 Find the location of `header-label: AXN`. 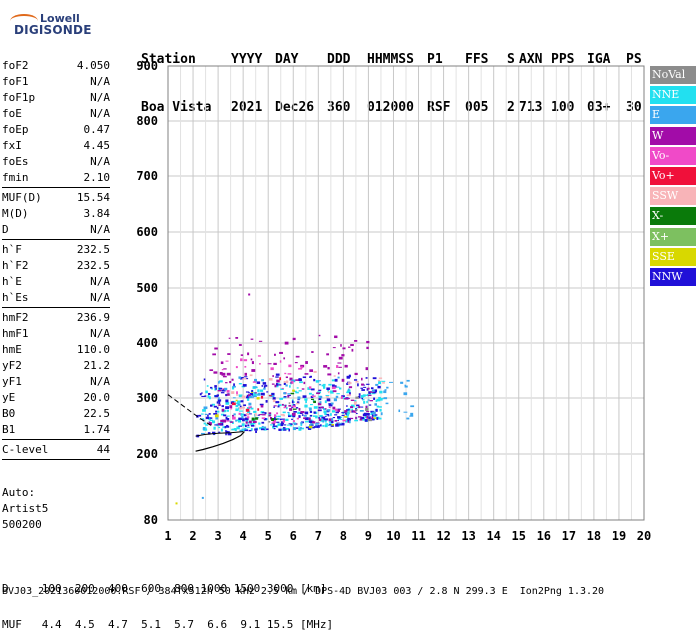

header-label: AXN is located at coordinates (531, 59).